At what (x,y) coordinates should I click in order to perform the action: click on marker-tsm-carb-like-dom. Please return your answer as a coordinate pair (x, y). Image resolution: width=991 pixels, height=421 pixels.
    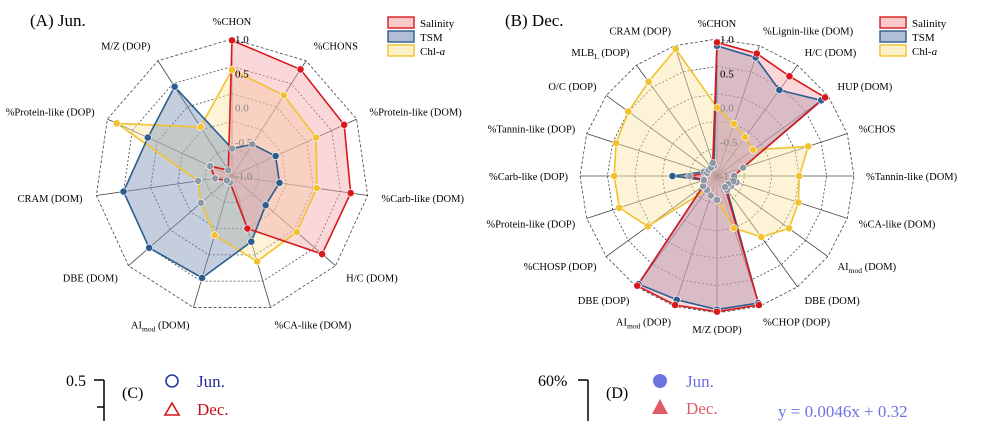
    Looking at the image, I should click on (279, 182).